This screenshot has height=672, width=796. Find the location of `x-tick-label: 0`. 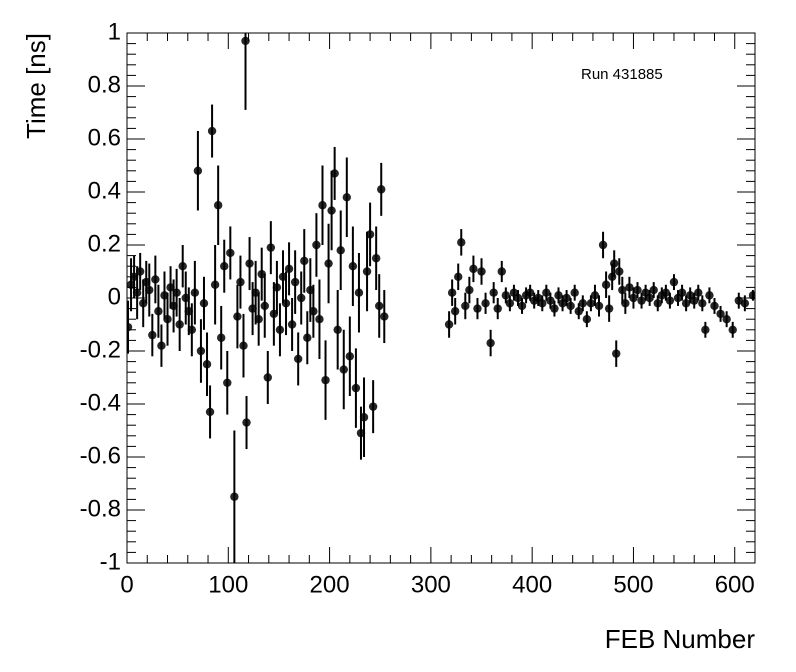

x-tick-label: 0 is located at coordinates (126, 584).